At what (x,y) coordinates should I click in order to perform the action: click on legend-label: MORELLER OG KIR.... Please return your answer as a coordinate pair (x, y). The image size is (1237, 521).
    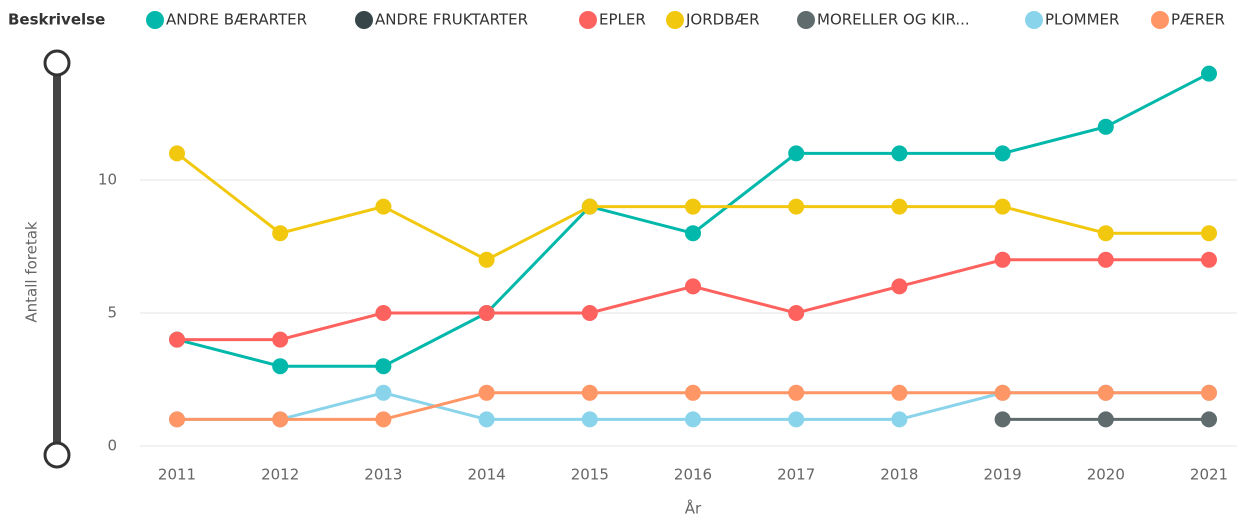
    Looking at the image, I should click on (893, 20).